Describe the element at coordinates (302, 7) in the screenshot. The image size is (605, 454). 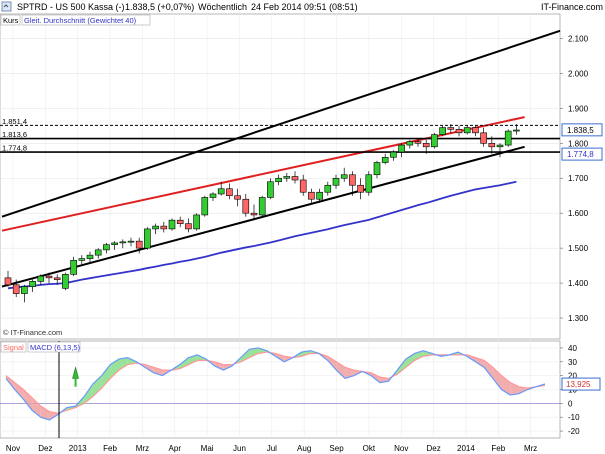
I see `header-bar` at that location.